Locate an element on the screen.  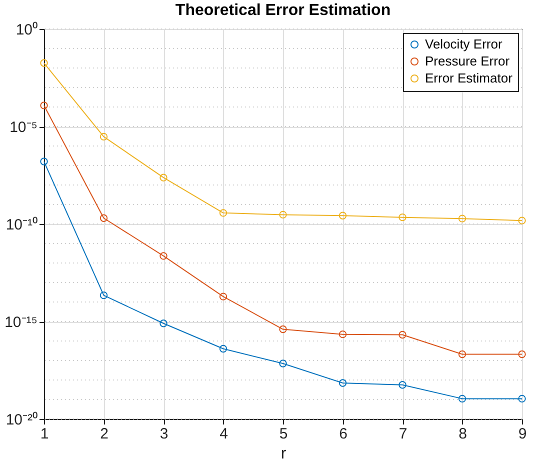
x-tick-label: 6 is located at coordinates (343, 434).